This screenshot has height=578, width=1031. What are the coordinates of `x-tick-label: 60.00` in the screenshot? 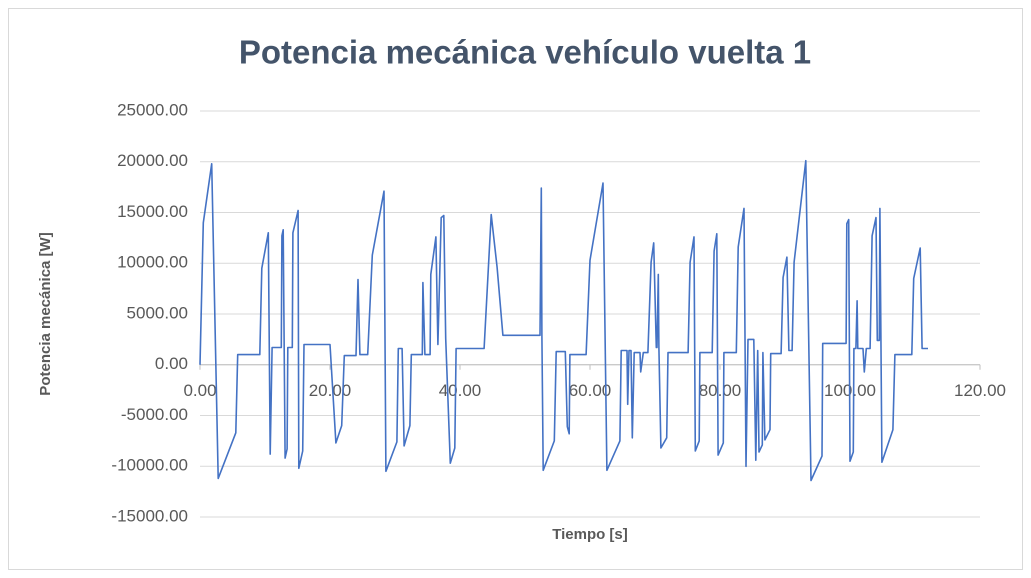 It's located at (590, 390).